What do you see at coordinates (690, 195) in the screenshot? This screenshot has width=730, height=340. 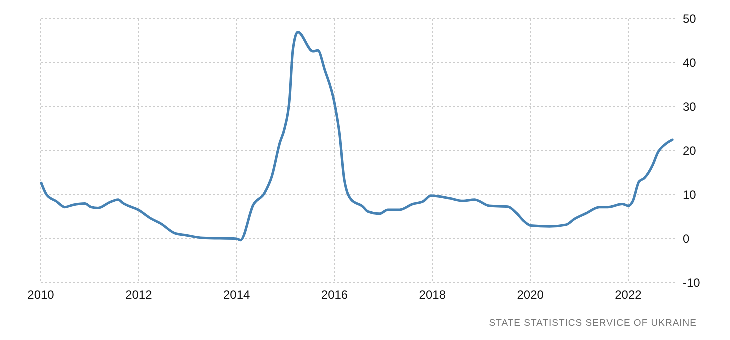 I see `y-tick-label: 10` at bounding box center [690, 195].